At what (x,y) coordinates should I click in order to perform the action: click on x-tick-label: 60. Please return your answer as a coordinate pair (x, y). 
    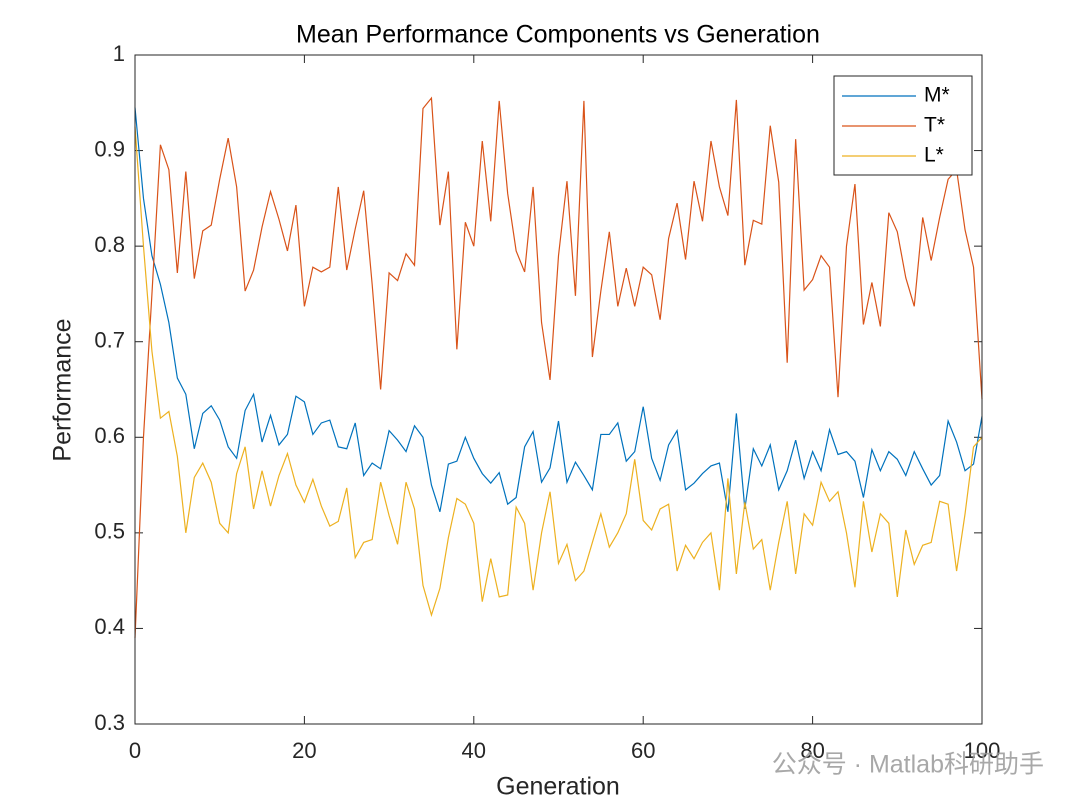
    Looking at the image, I should click on (643, 750).